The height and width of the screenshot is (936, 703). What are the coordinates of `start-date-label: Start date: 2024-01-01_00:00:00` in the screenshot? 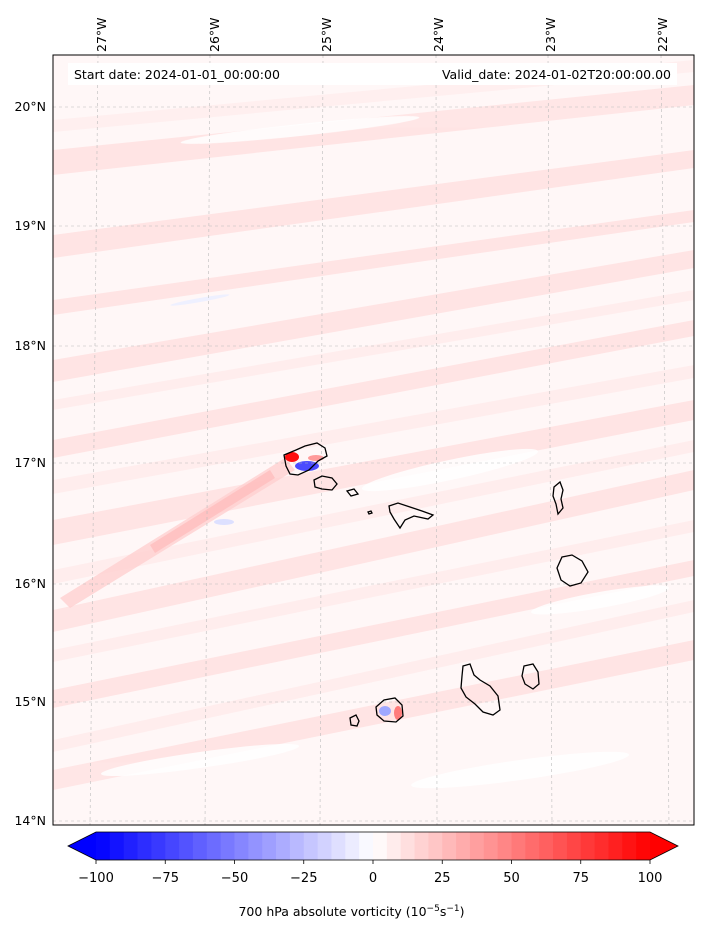 It's located at (177, 74).